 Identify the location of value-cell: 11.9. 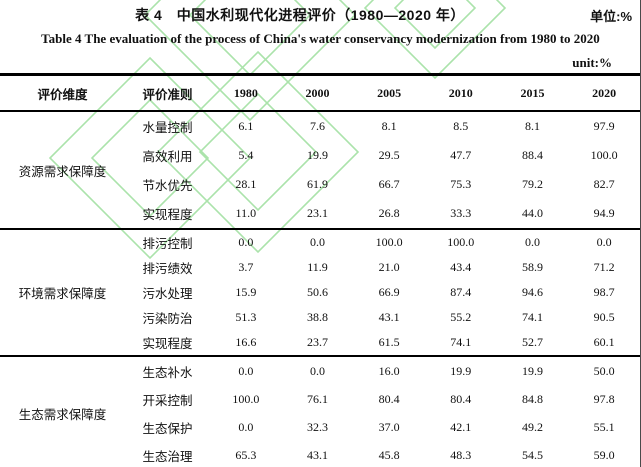
(317, 267).